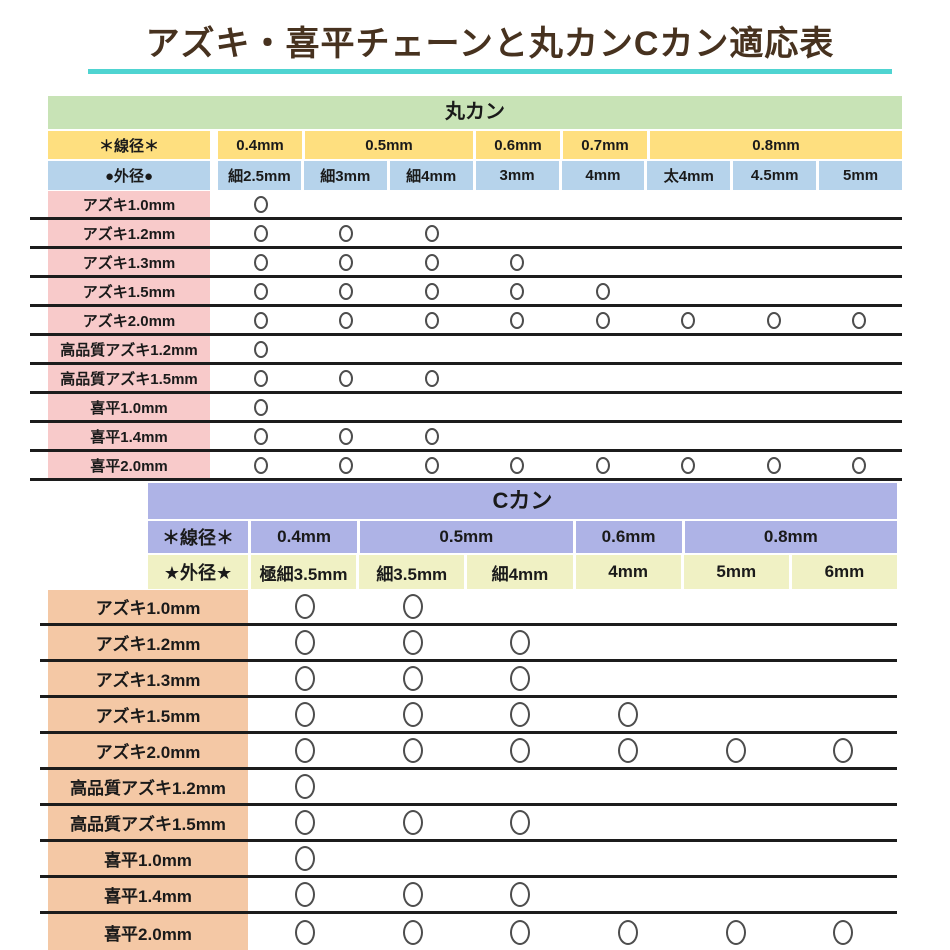 This screenshot has height=950, width=950. I want to click on marukan-row-label: 喜平1.4mm, so click(129, 436).